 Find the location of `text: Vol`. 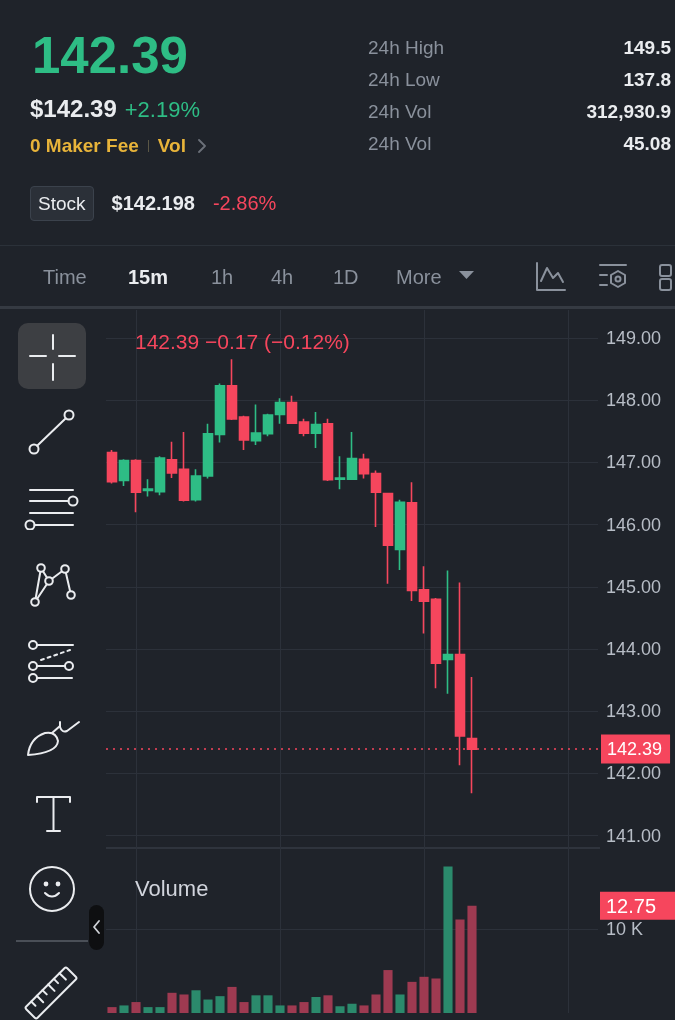

text: Vol is located at coordinates (171, 145).